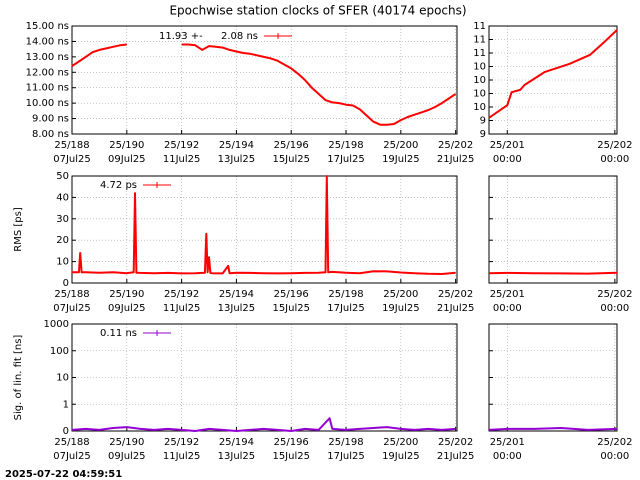 The image size is (640, 480). Describe the element at coordinates (50, 134) in the screenshot. I see `y-tick-label: 8.00 ns` at that location.